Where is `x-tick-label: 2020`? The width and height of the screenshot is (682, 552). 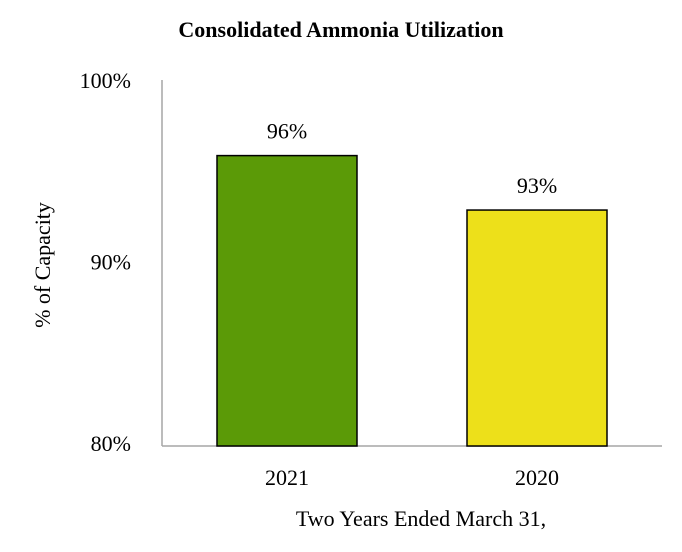 x-tick-label: 2020 is located at coordinates (537, 477).